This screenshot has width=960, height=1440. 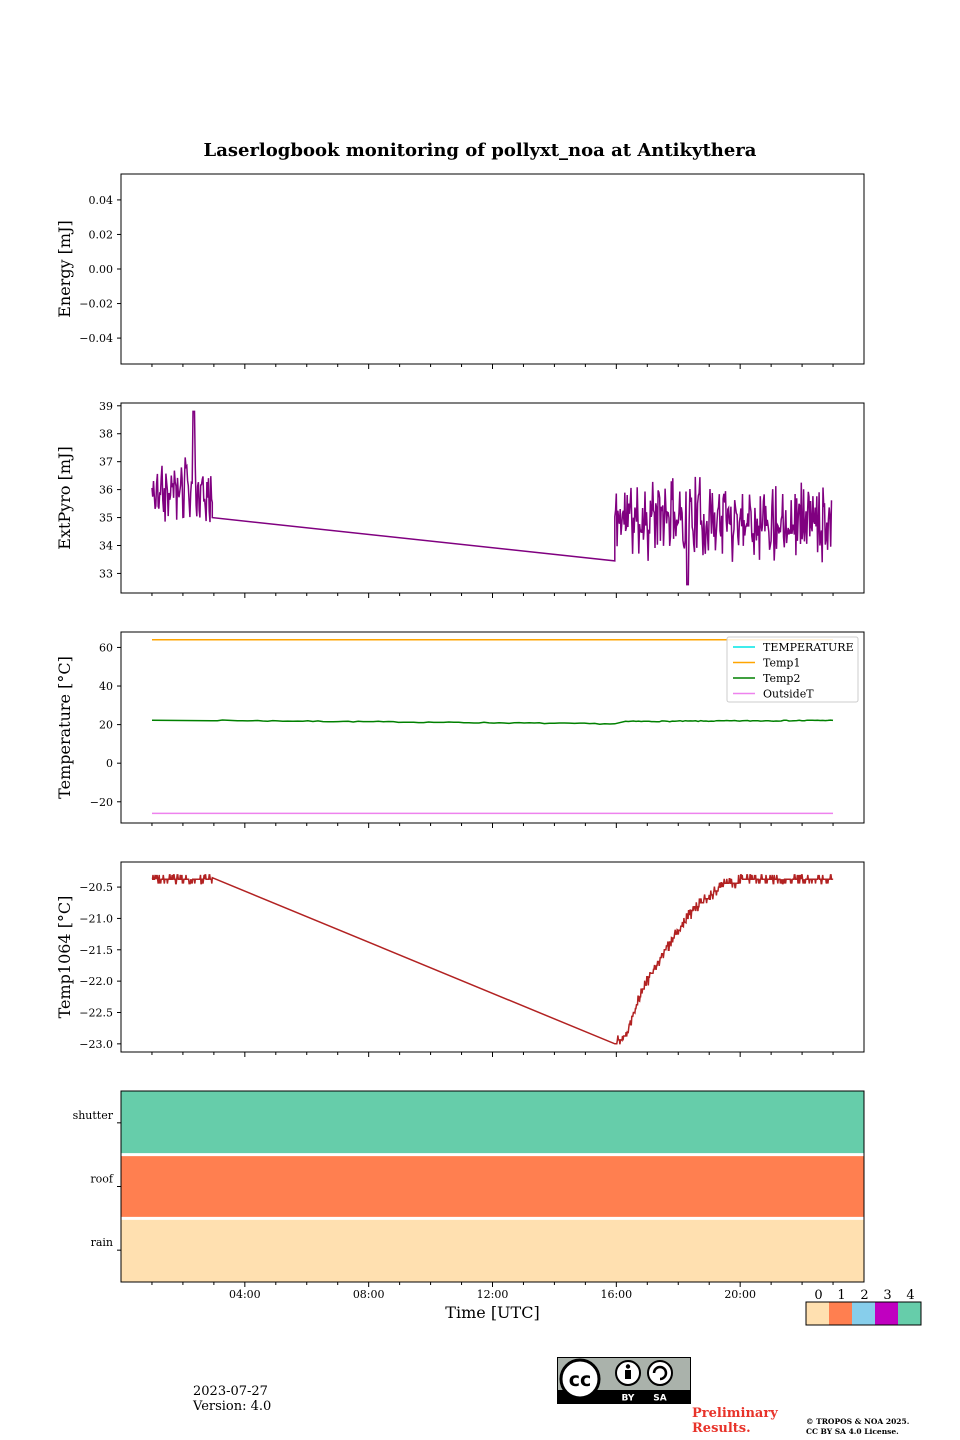 I want to click on y-tick-label: −0.04, so click(x=96, y=338).